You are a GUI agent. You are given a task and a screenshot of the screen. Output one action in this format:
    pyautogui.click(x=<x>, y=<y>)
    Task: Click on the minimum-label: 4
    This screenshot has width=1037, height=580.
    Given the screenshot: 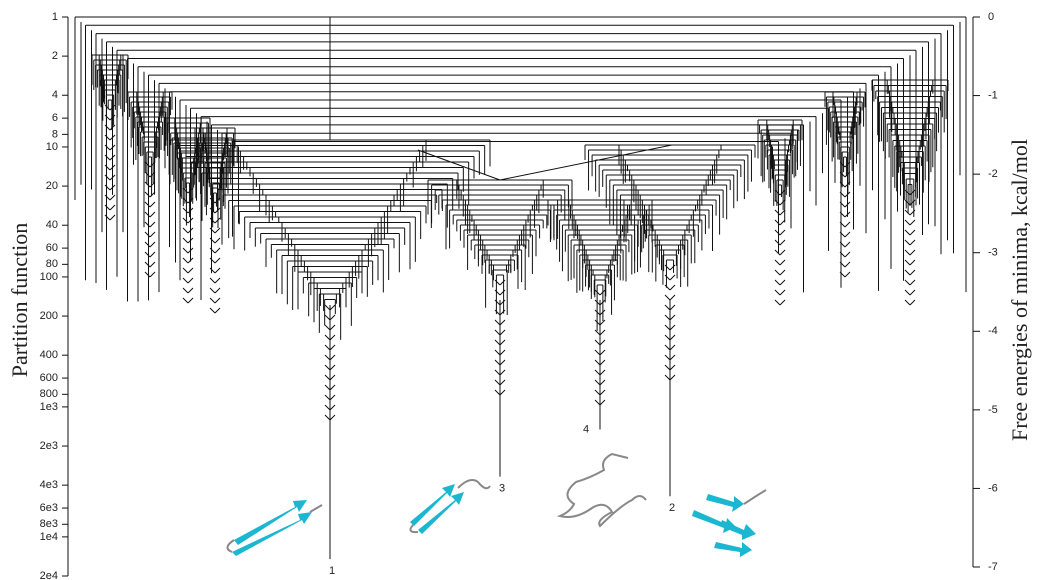 What is the action you would take?
    pyautogui.click(x=586, y=429)
    